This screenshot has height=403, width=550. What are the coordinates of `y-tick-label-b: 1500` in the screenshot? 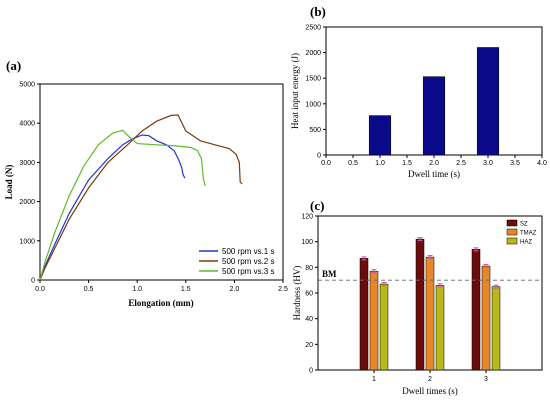 It's located at (313, 79).